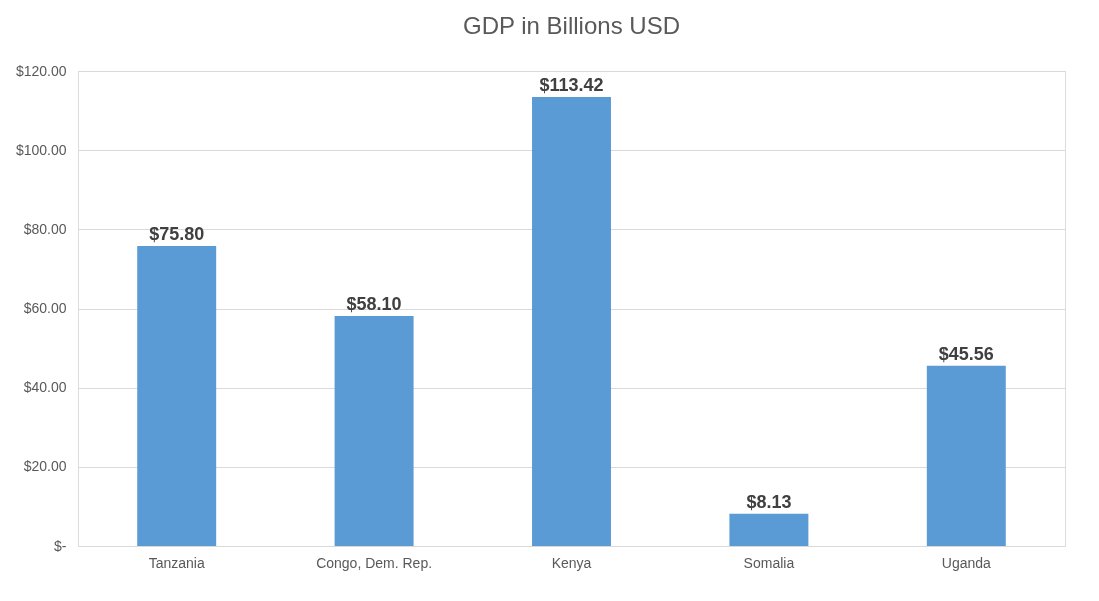  What do you see at coordinates (45, 466) in the screenshot?
I see `y-tick-label: $20.00` at bounding box center [45, 466].